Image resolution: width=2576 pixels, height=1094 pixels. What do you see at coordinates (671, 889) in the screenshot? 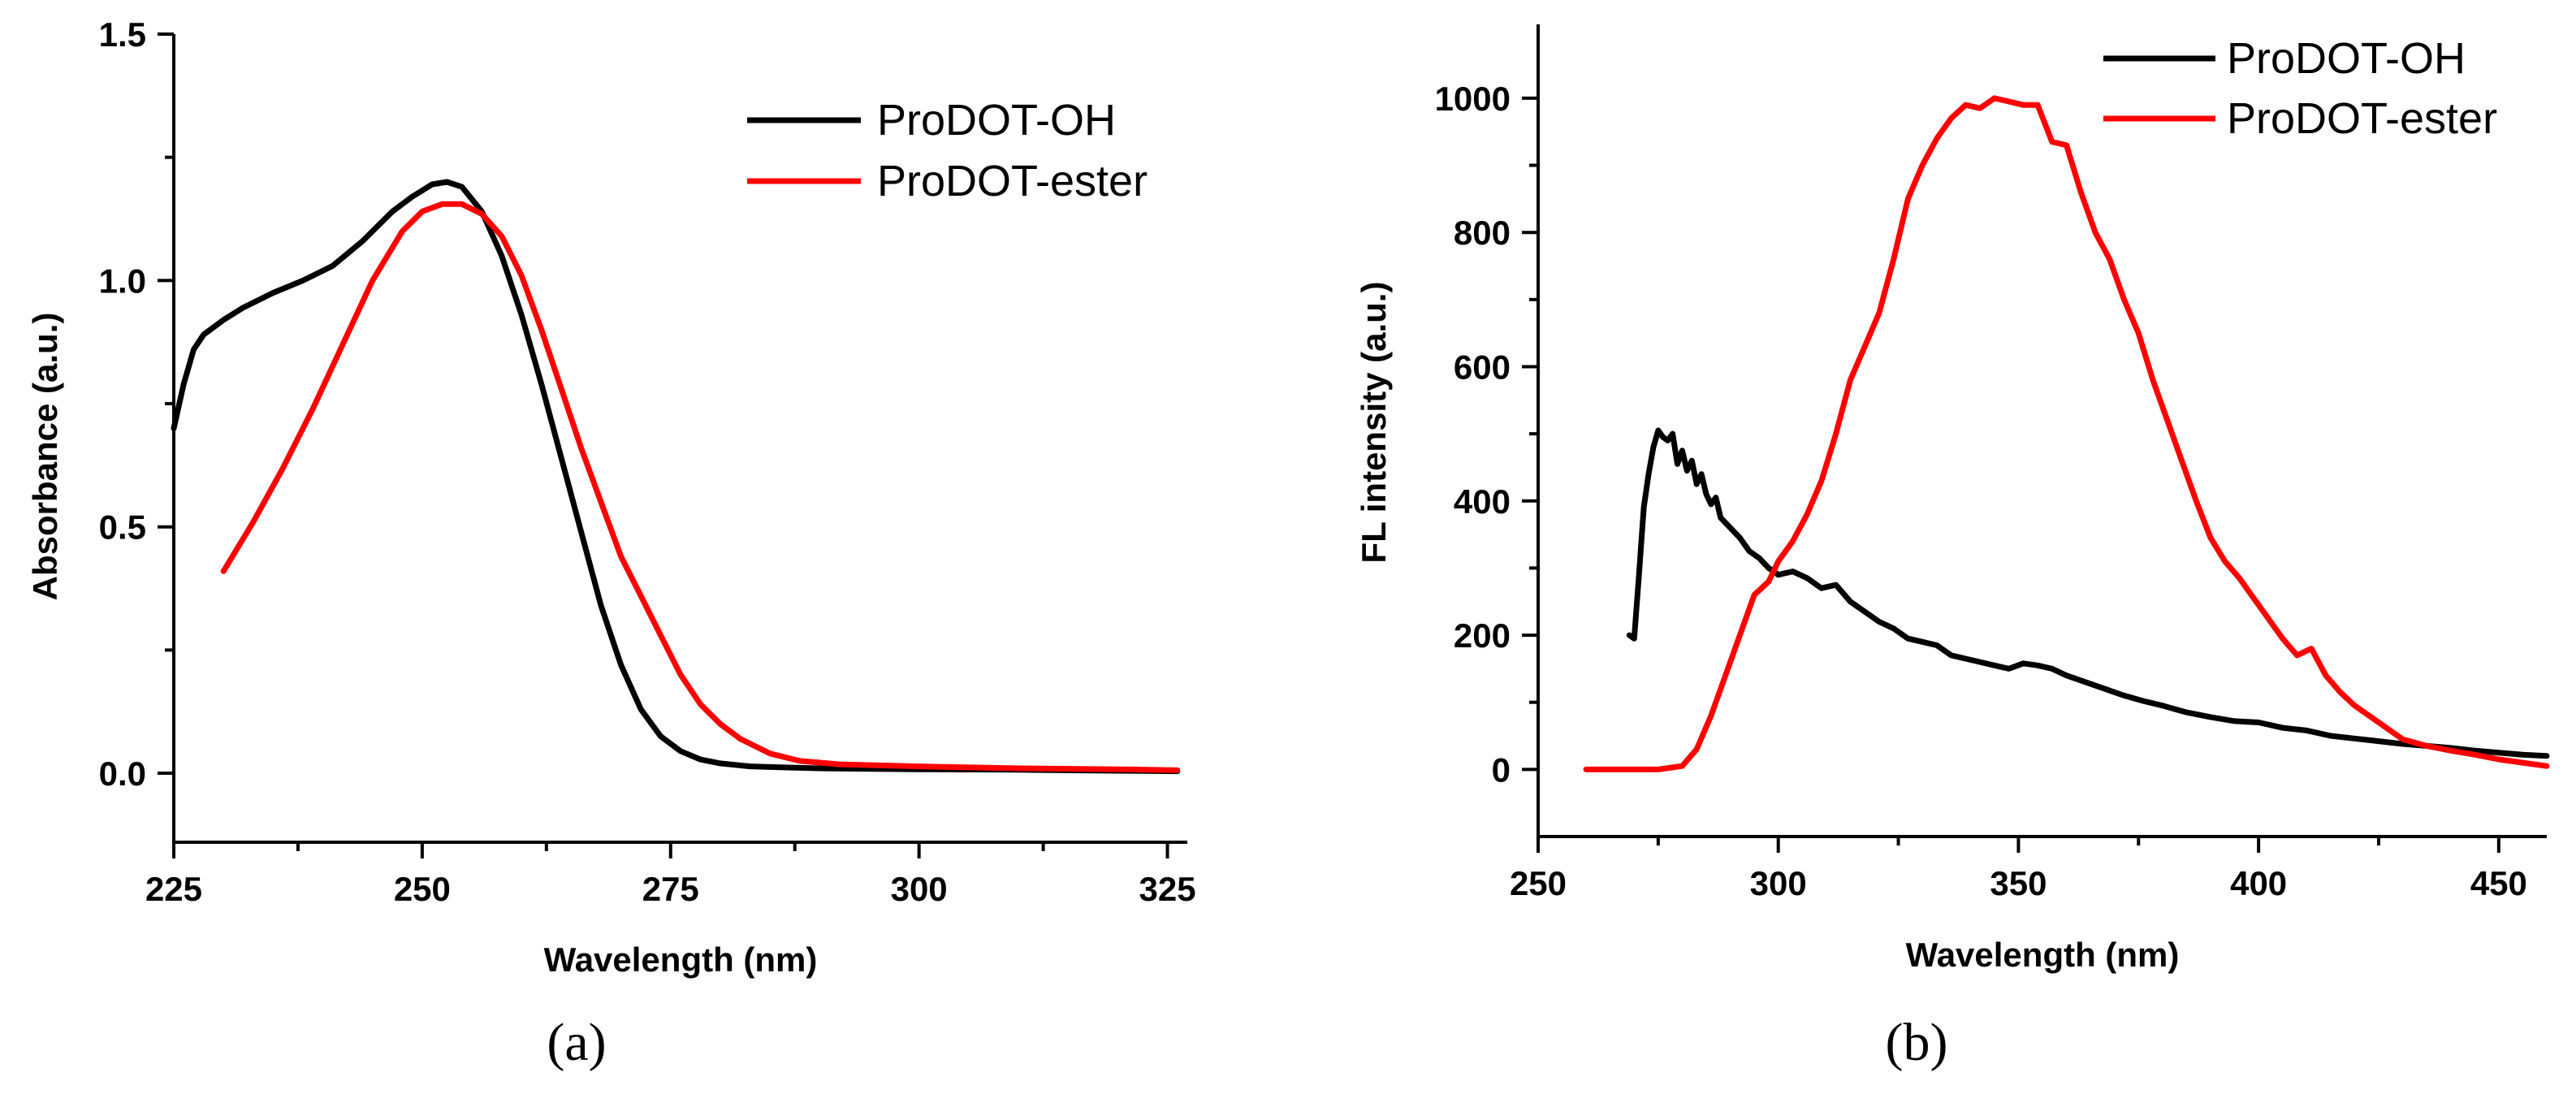
I see `panel-a-x-tick-label: 275` at bounding box center [671, 889].